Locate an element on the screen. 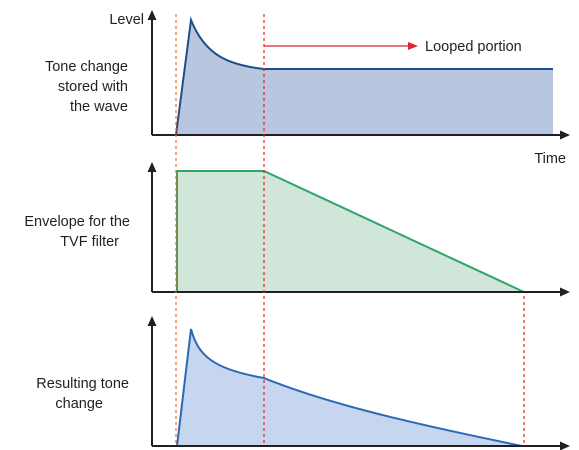 The height and width of the screenshot is (450, 579). looped-portion-label: Looped portion is located at coordinates (473, 47).